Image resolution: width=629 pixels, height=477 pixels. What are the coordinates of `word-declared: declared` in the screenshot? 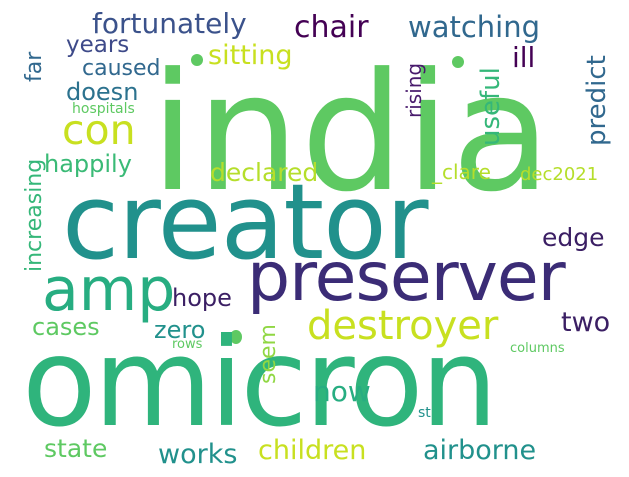 It's located at (264, 172).